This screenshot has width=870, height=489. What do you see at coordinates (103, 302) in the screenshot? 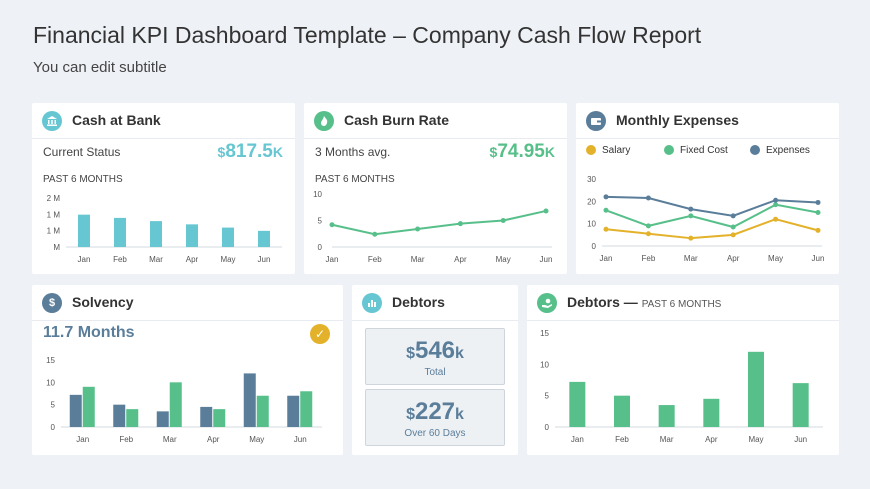
I see `solvency-title: Solvency` at bounding box center [103, 302].